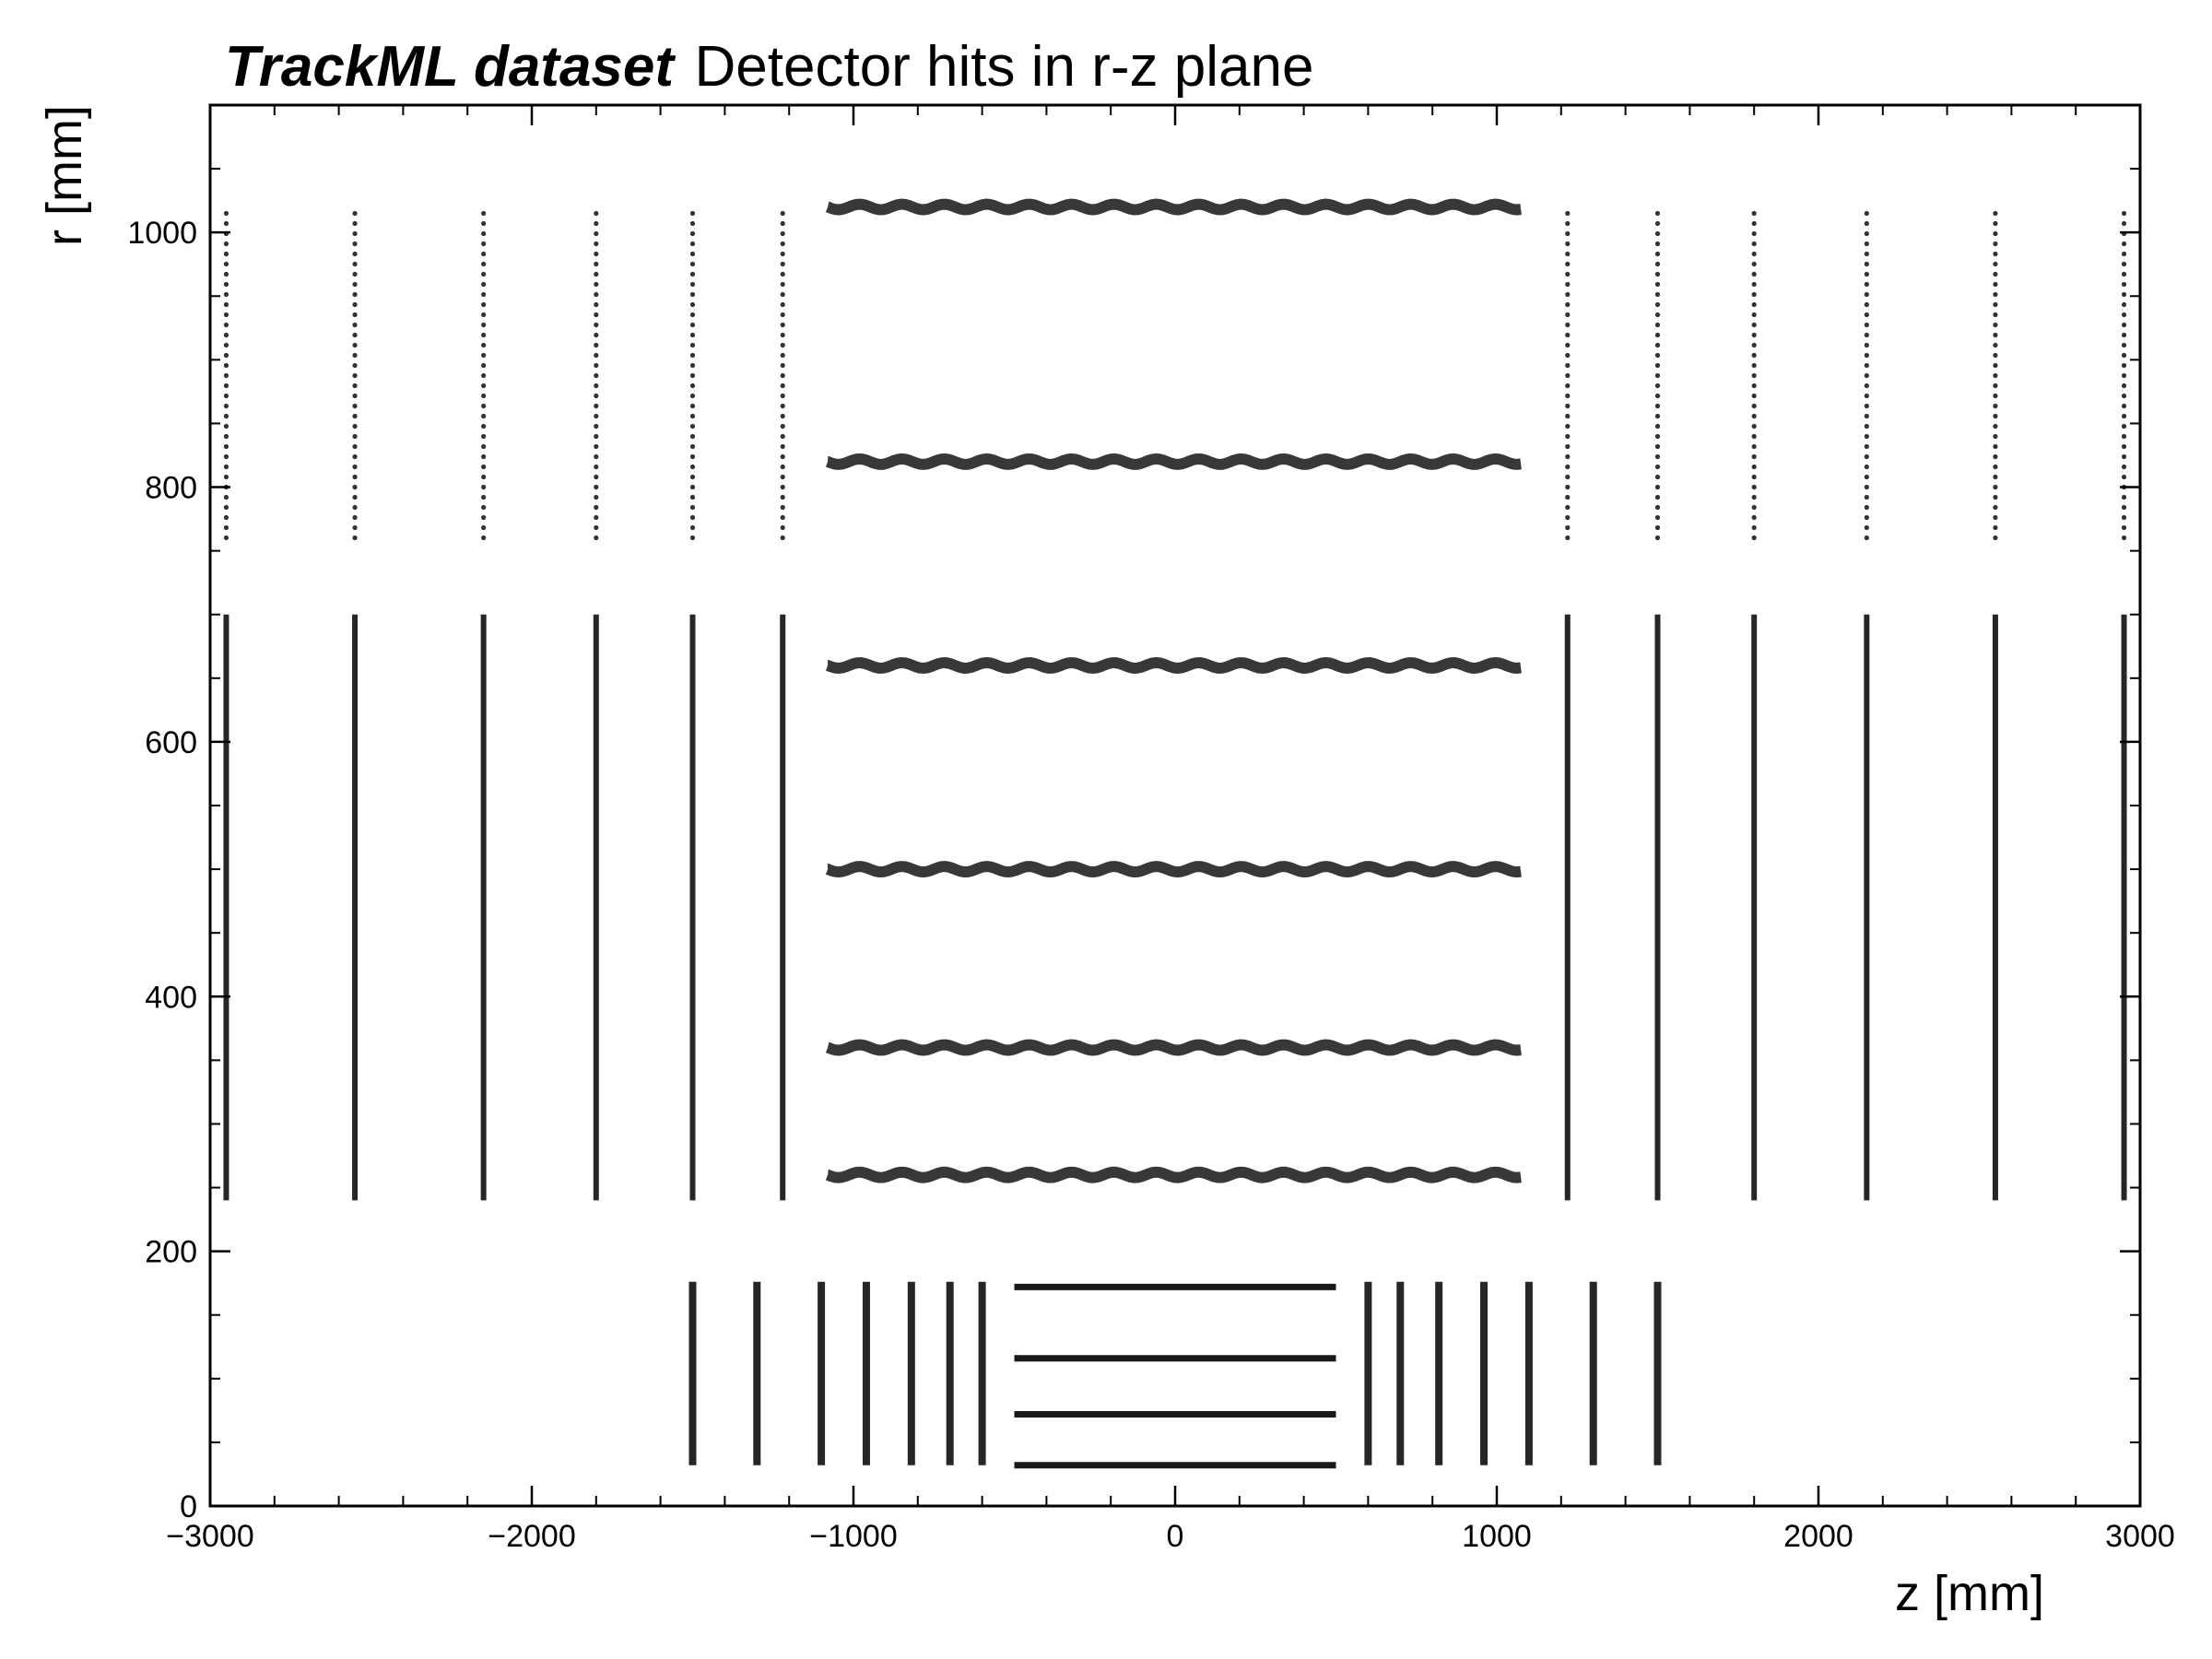 Image resolution: width=2212 pixels, height=1659 pixels. What do you see at coordinates (1969, 1593) in the screenshot?
I see `x-axis-label: z [mm]` at bounding box center [1969, 1593].